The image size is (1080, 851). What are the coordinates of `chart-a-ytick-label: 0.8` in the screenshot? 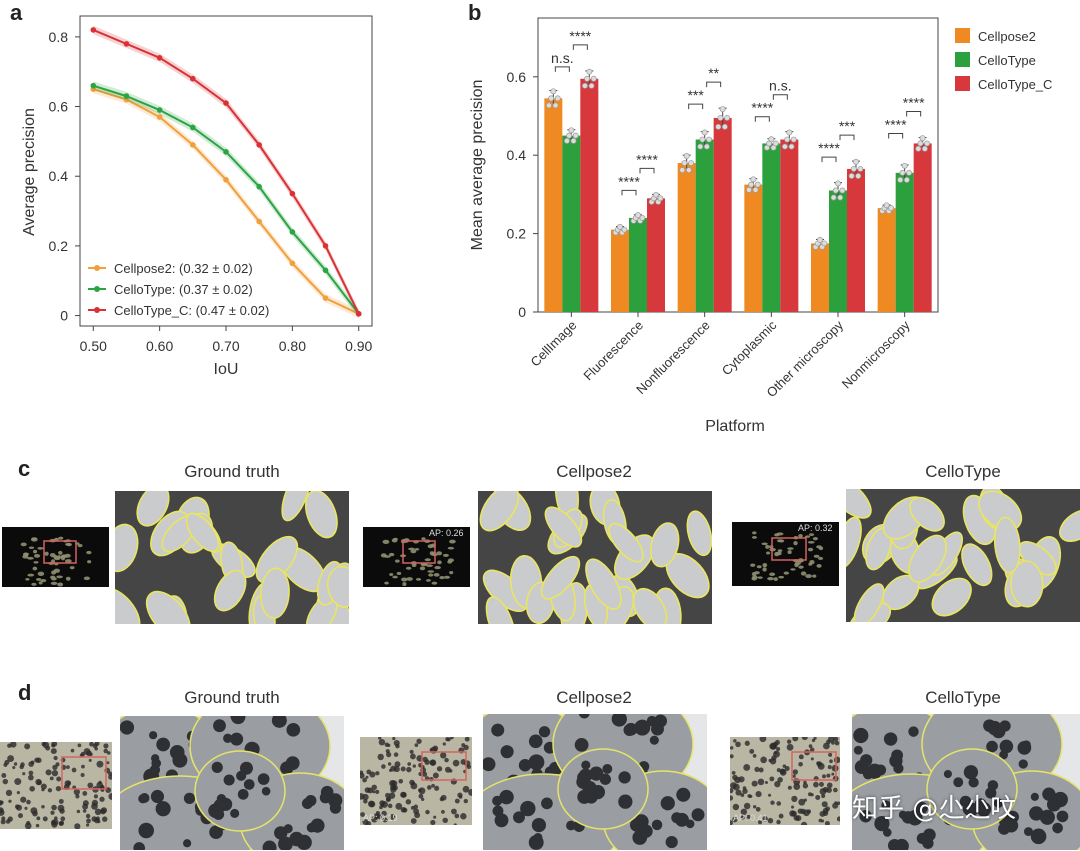 It's located at (59, 37).